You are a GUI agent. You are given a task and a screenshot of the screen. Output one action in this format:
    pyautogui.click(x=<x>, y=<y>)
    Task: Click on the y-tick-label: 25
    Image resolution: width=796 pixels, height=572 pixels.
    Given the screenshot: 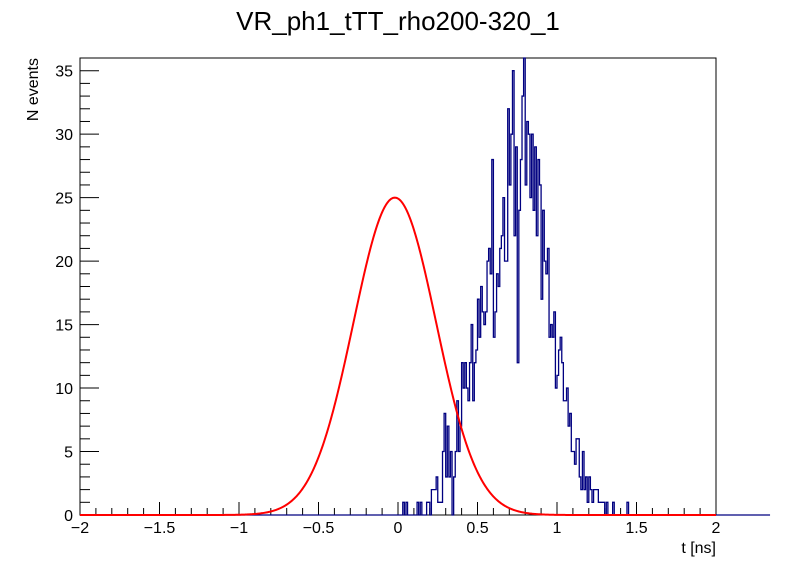 What is the action you would take?
    pyautogui.click(x=64, y=199)
    